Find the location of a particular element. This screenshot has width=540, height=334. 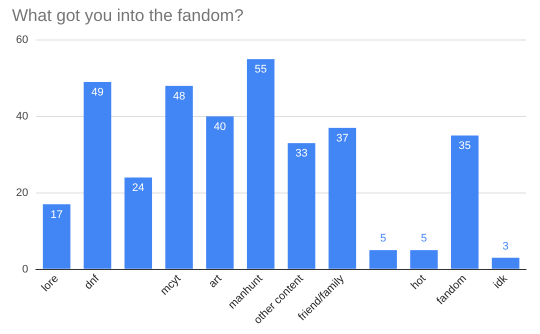

y-tick-label: 40 is located at coordinates (22, 116).